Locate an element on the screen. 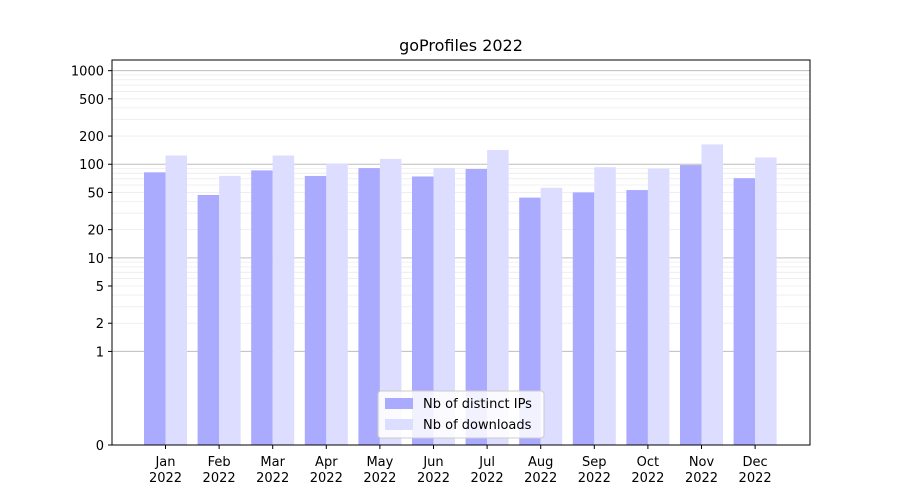 This screenshot has width=900, height=500. y-tick-label: 5 is located at coordinates (100, 287).